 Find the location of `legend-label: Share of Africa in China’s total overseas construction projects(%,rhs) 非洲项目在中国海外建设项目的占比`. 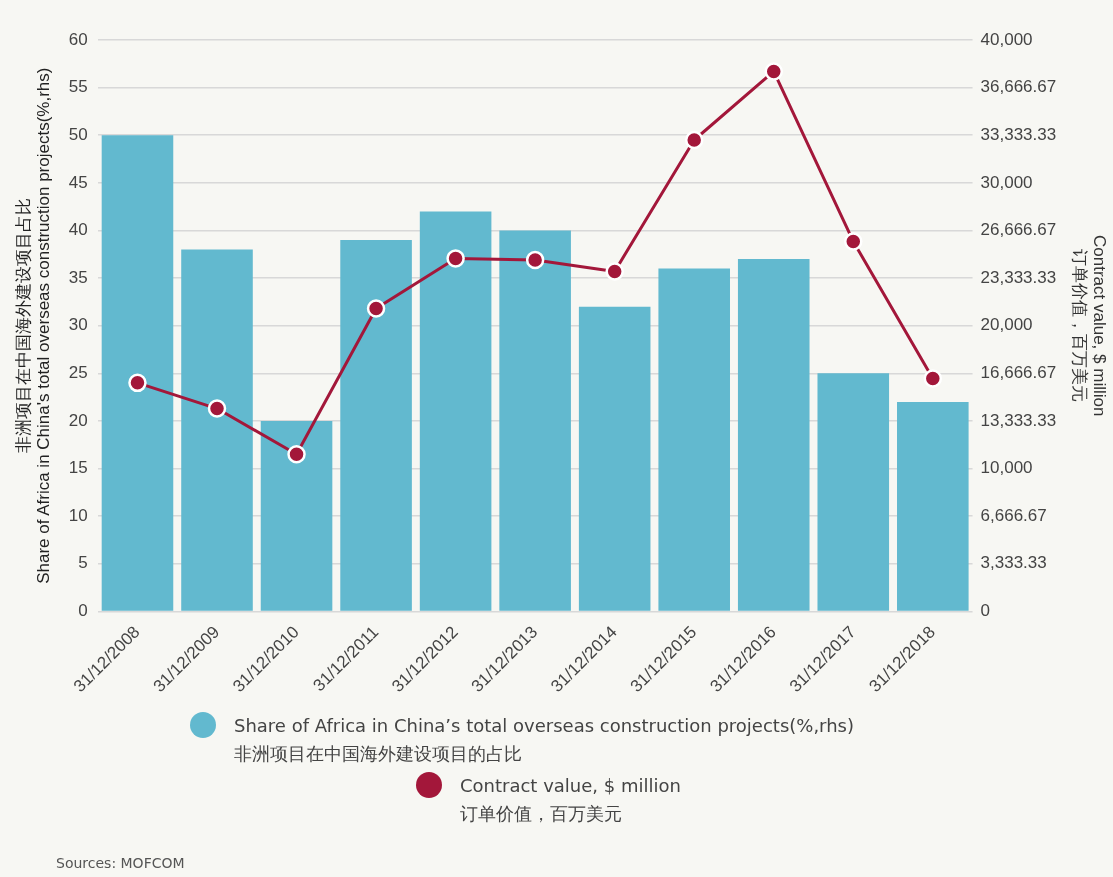

legend-label: Share of Africa in China’s total overseas construction projects(%,rhs) 非洲项目在中国海外建设项目的占比 is located at coordinates (544, 740).